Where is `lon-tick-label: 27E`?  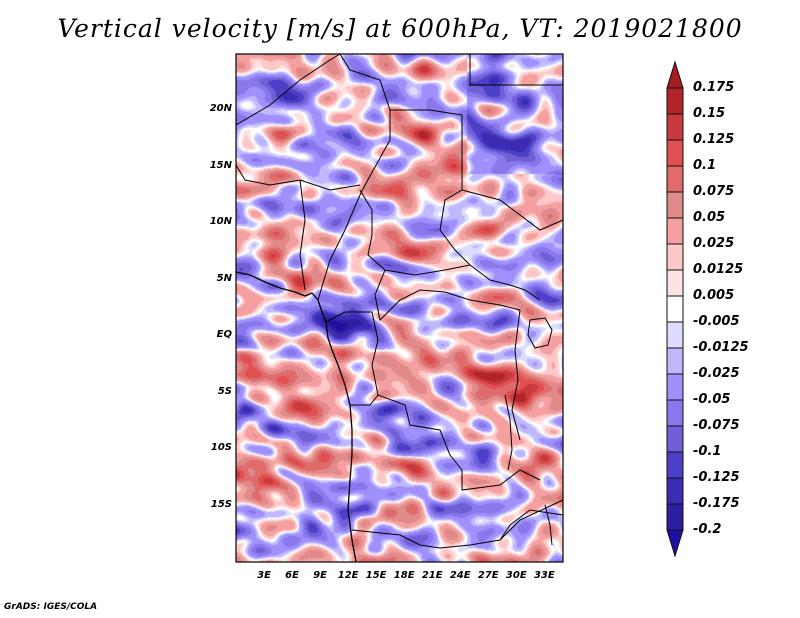
lon-tick-label: 27E is located at coordinates (488, 575).